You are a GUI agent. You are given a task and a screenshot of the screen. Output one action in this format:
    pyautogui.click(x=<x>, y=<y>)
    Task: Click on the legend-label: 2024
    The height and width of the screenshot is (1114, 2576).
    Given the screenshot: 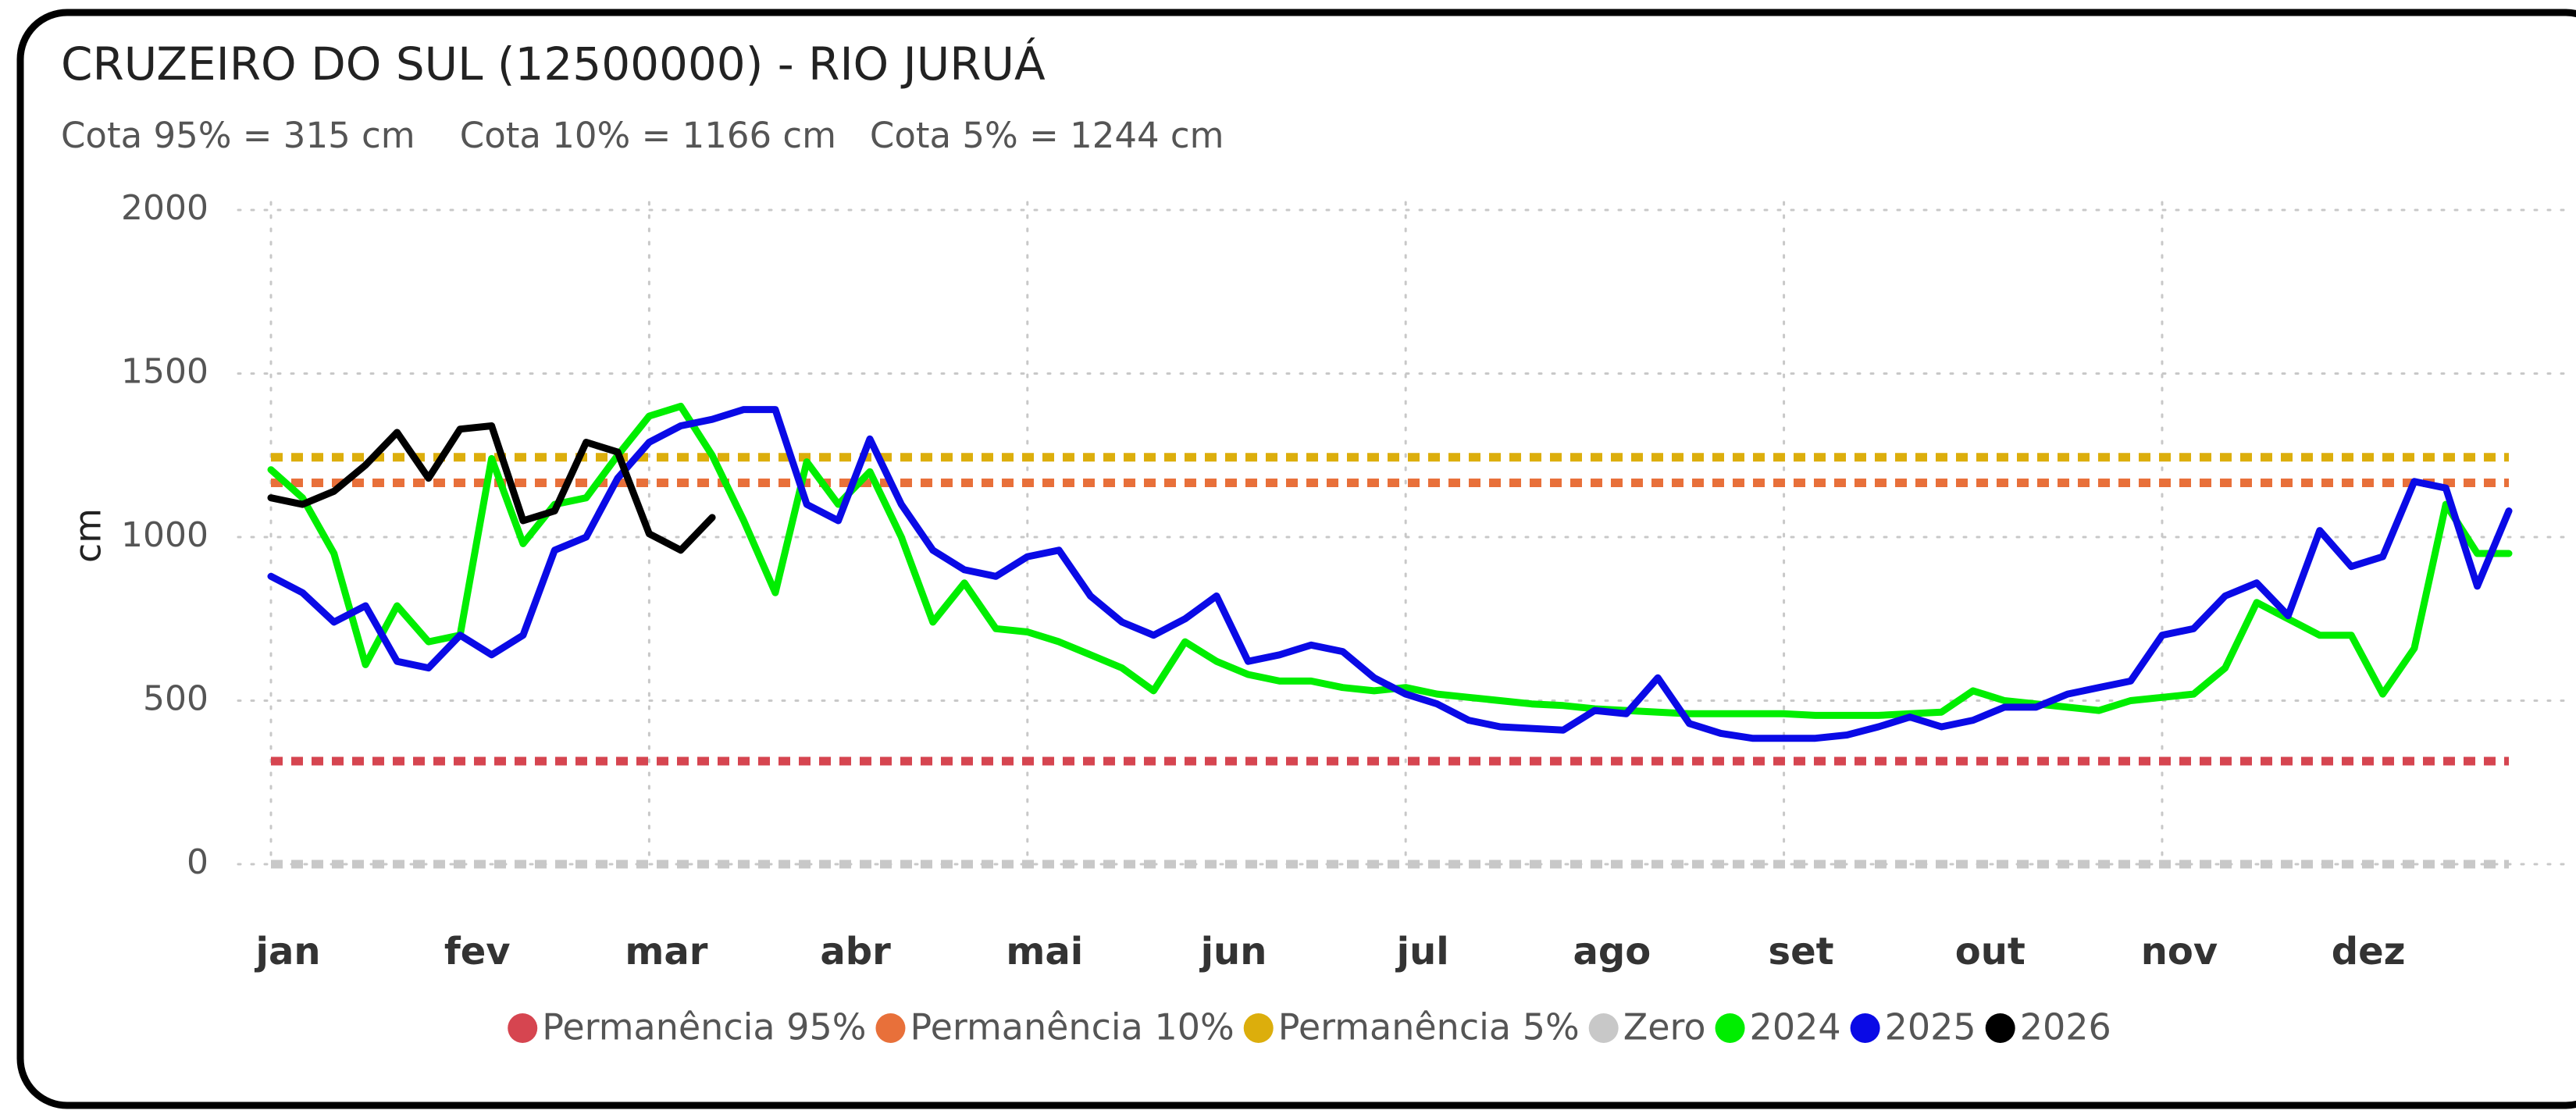 What is the action you would take?
    pyautogui.click(x=1796, y=1027)
    